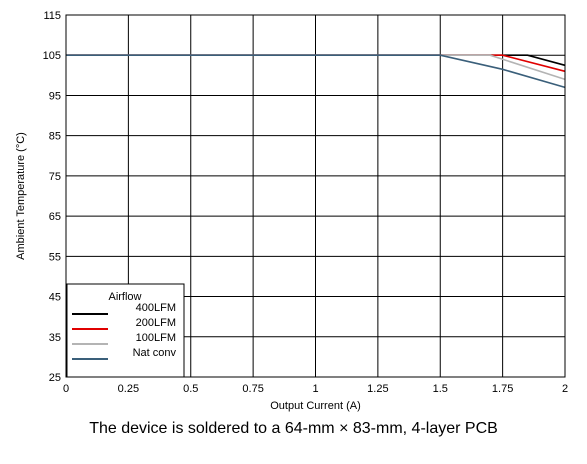 This screenshot has width=587, height=464. Describe the element at coordinates (55, 217) in the screenshot. I see `y-tick-label: 65` at that location.